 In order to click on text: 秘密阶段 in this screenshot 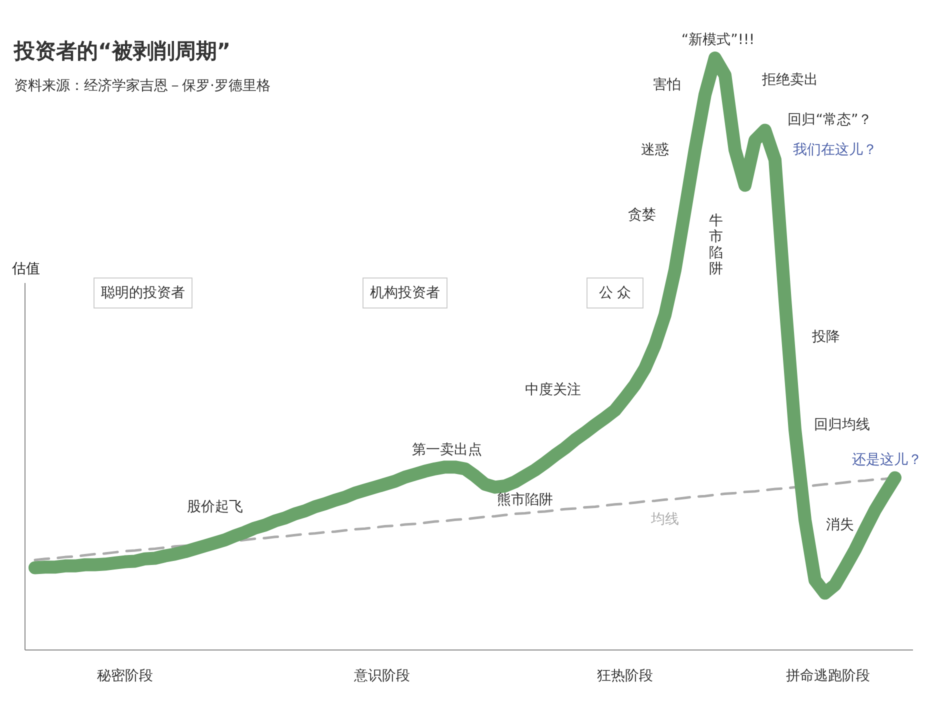, I will do `click(125, 676)`.